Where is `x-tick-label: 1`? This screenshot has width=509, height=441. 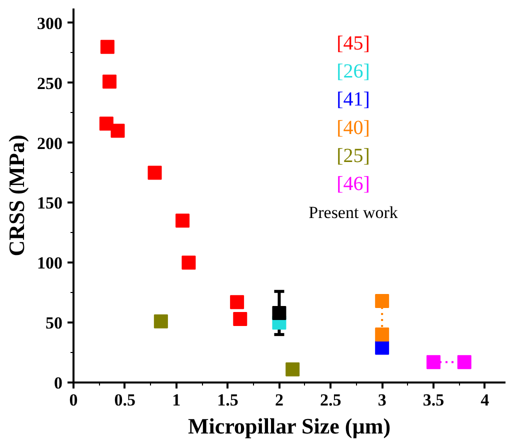 x-tick-label: 1 is located at coordinates (176, 400).